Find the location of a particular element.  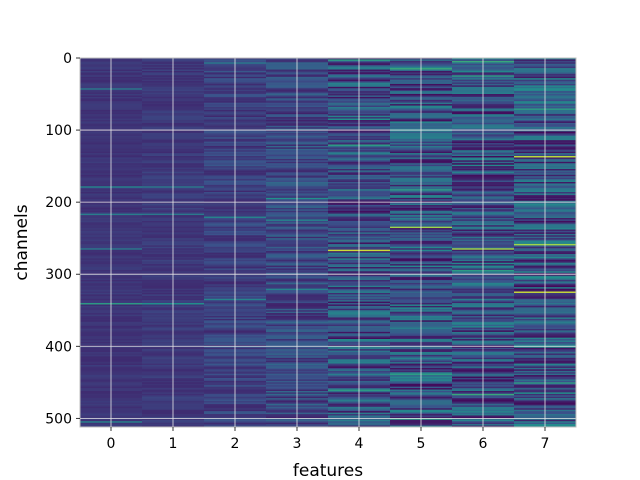

y-tick-label: 500 is located at coordinates (58, 419).